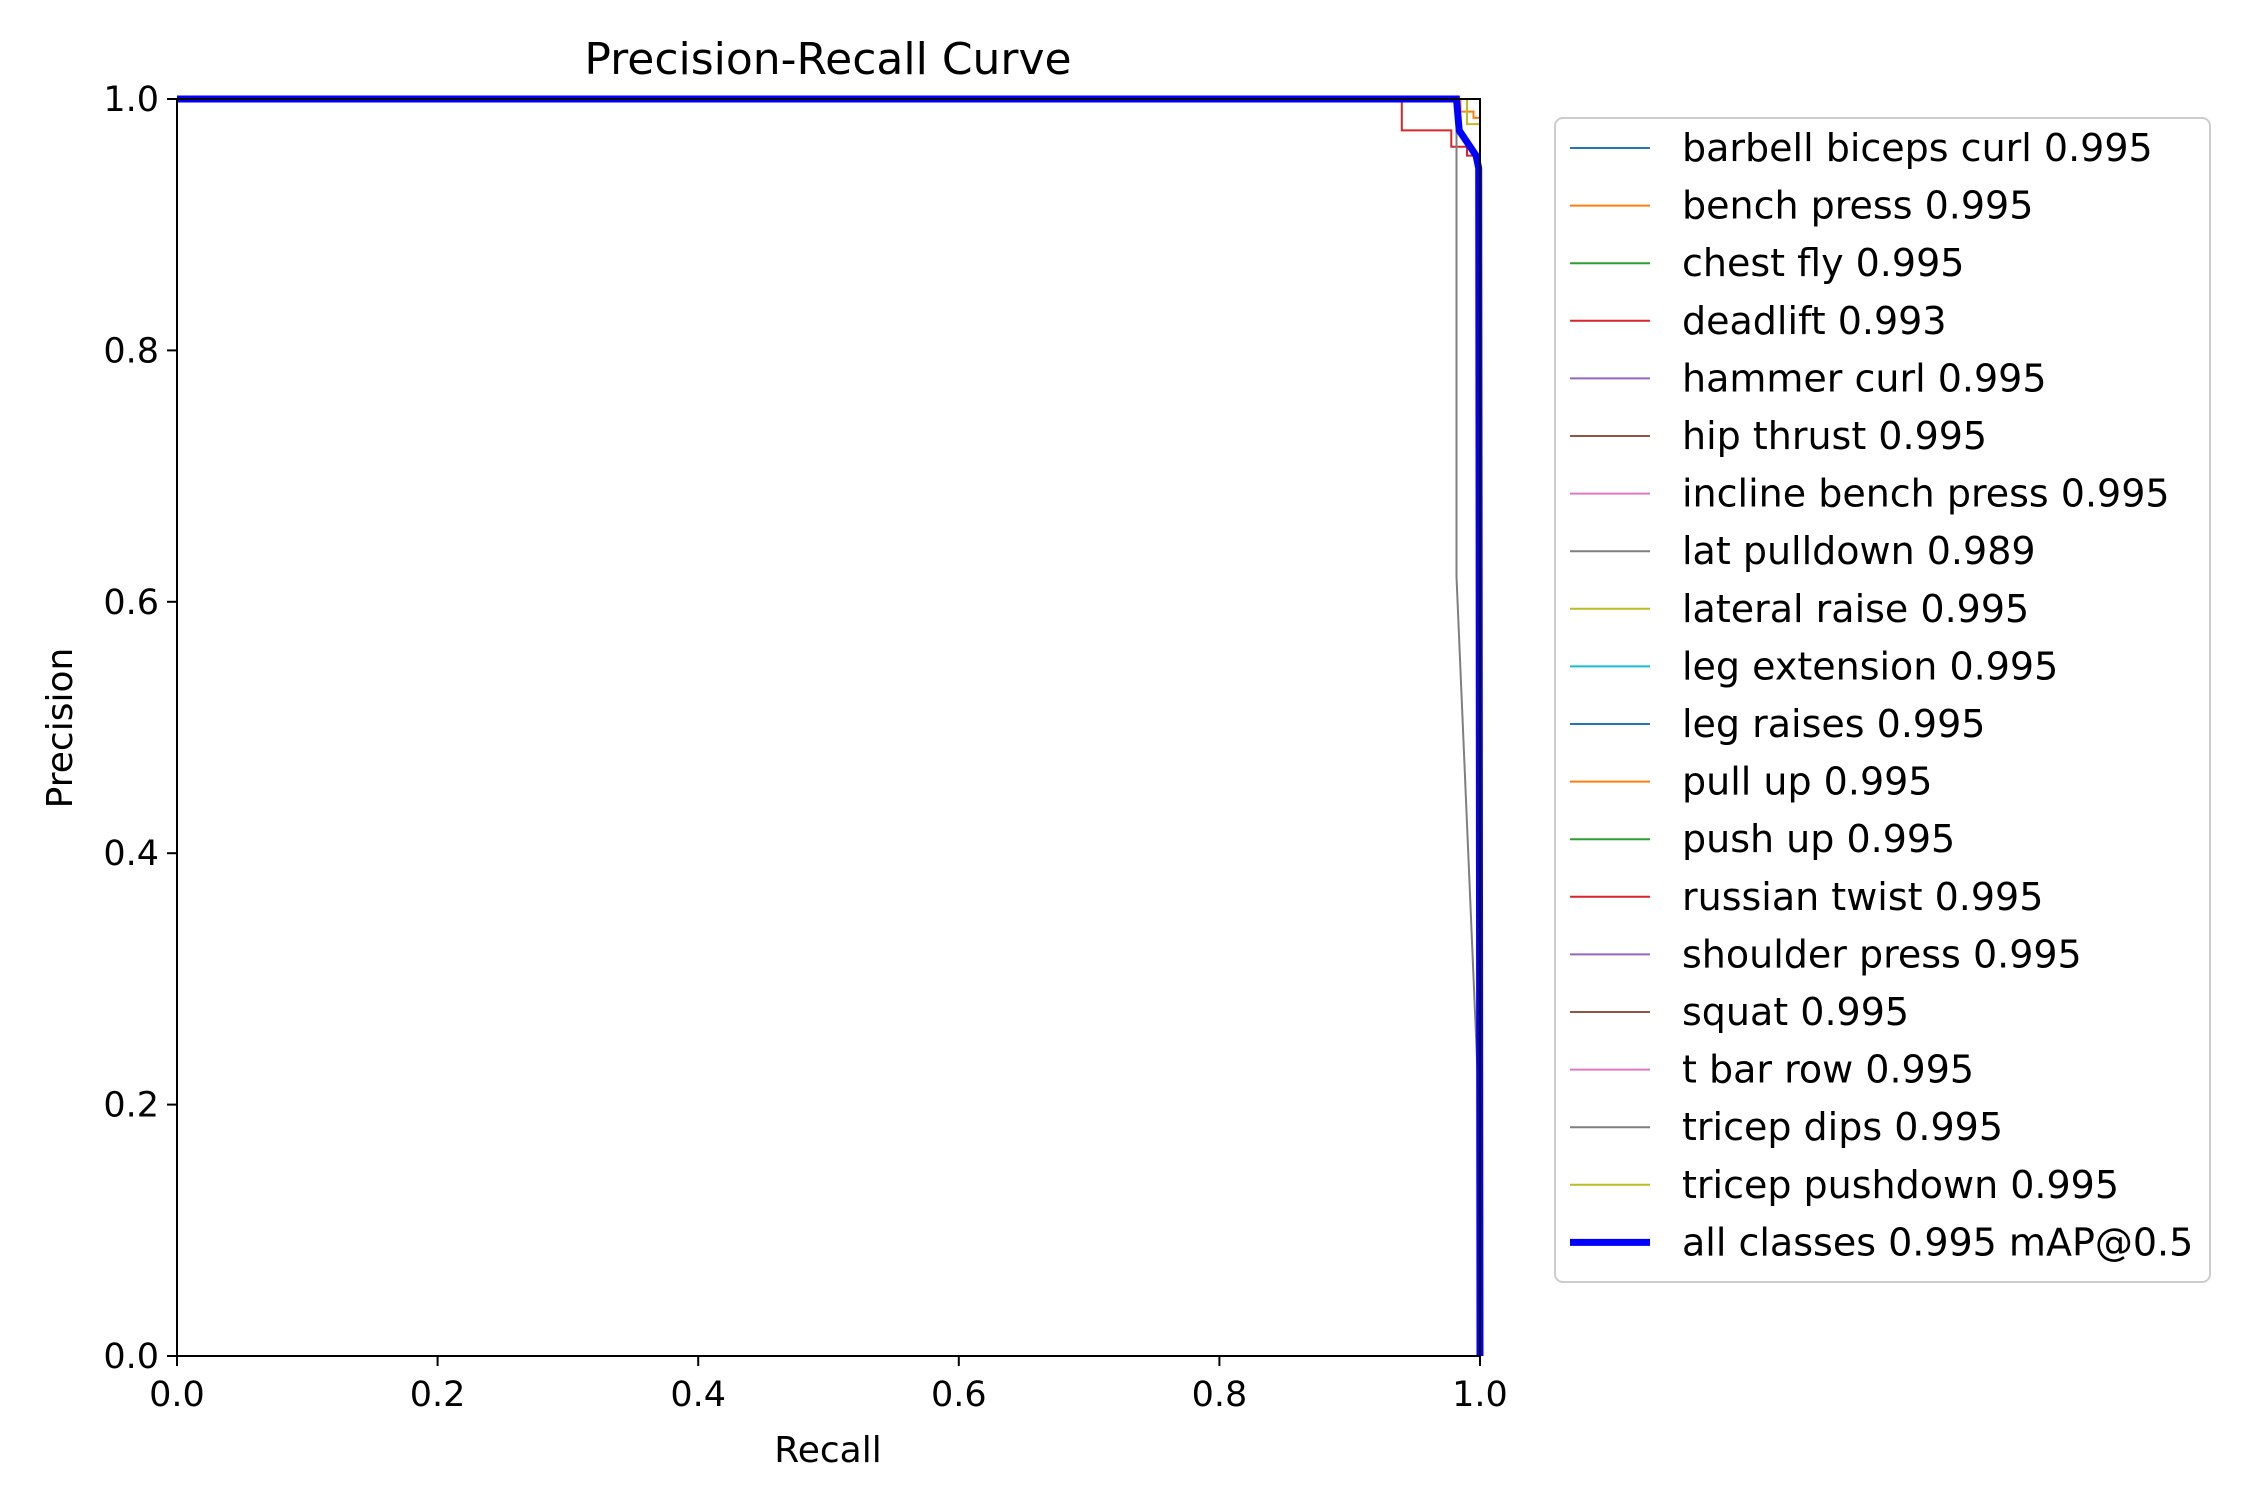  I want to click on x-tick-label-2: 0.4, so click(698, 1395).